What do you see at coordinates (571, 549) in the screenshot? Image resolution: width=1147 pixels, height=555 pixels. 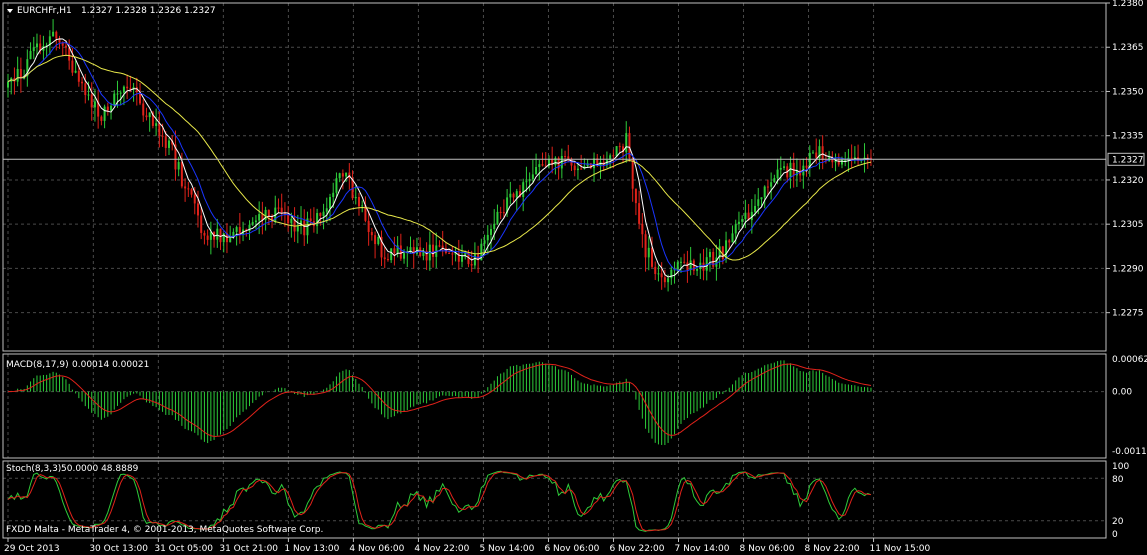 I see `x-tick-label: 6 Nov 06:00` at bounding box center [571, 549].